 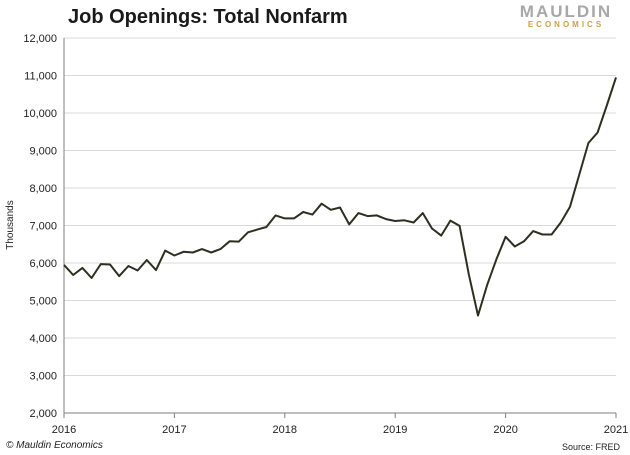 What do you see at coordinates (40, 39) in the screenshot?
I see `y-tick-label: 12,000` at bounding box center [40, 39].